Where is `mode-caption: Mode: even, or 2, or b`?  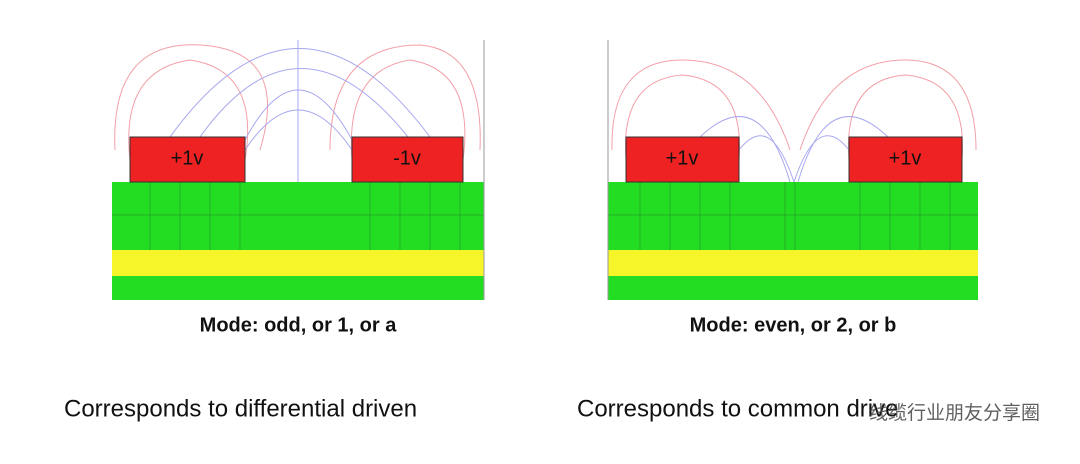
mode-caption: Mode: even, or 2, or b is located at coordinates (793, 325).